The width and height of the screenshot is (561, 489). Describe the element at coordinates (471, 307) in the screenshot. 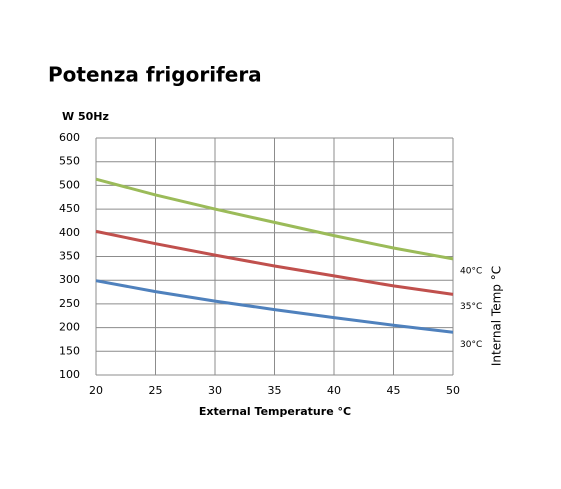

I see `legend-label: 35°C` at that location.